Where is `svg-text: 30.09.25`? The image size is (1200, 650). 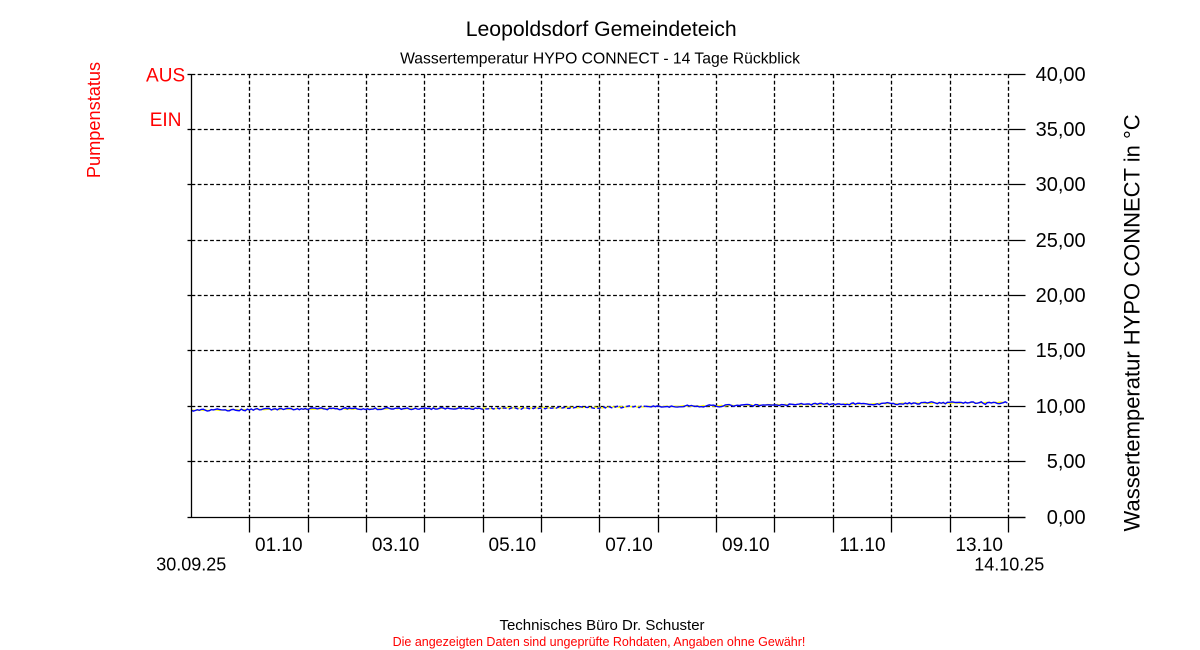 svg-text: 30.09.25 is located at coordinates (191, 564).